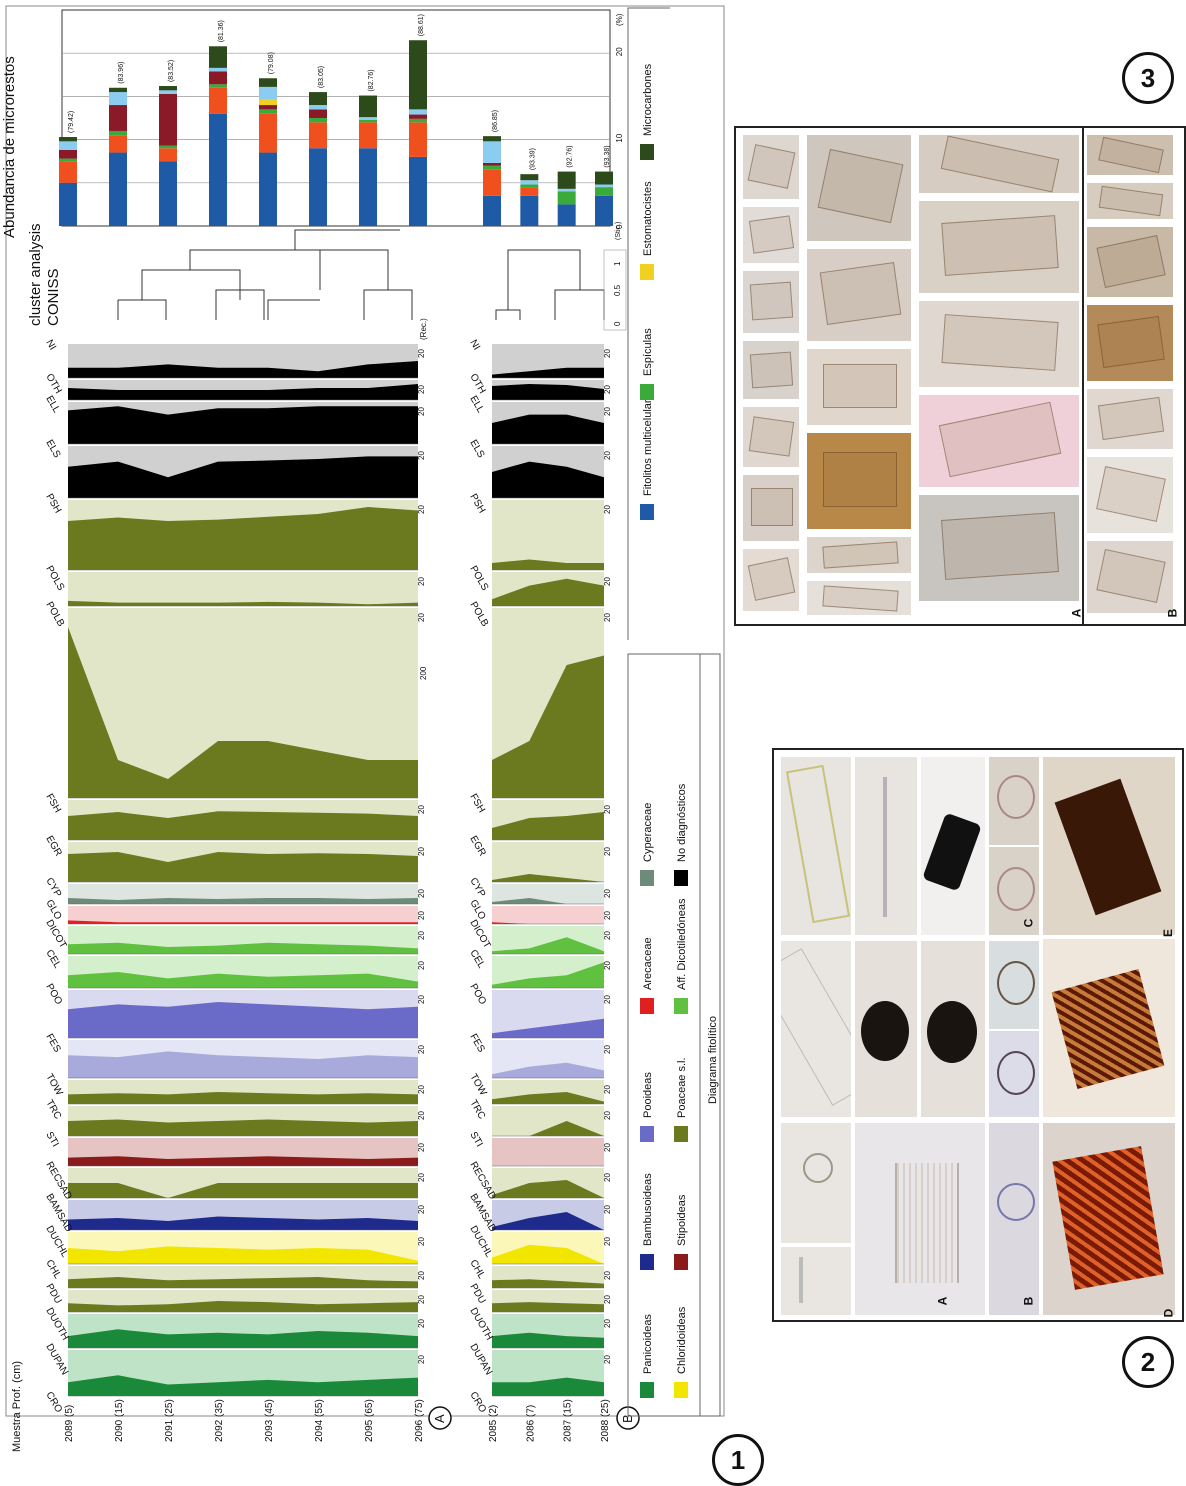 This screenshot has width=1186, height=1486. I want to click on taxon-label-lower: TRC, so click(477, 1109).